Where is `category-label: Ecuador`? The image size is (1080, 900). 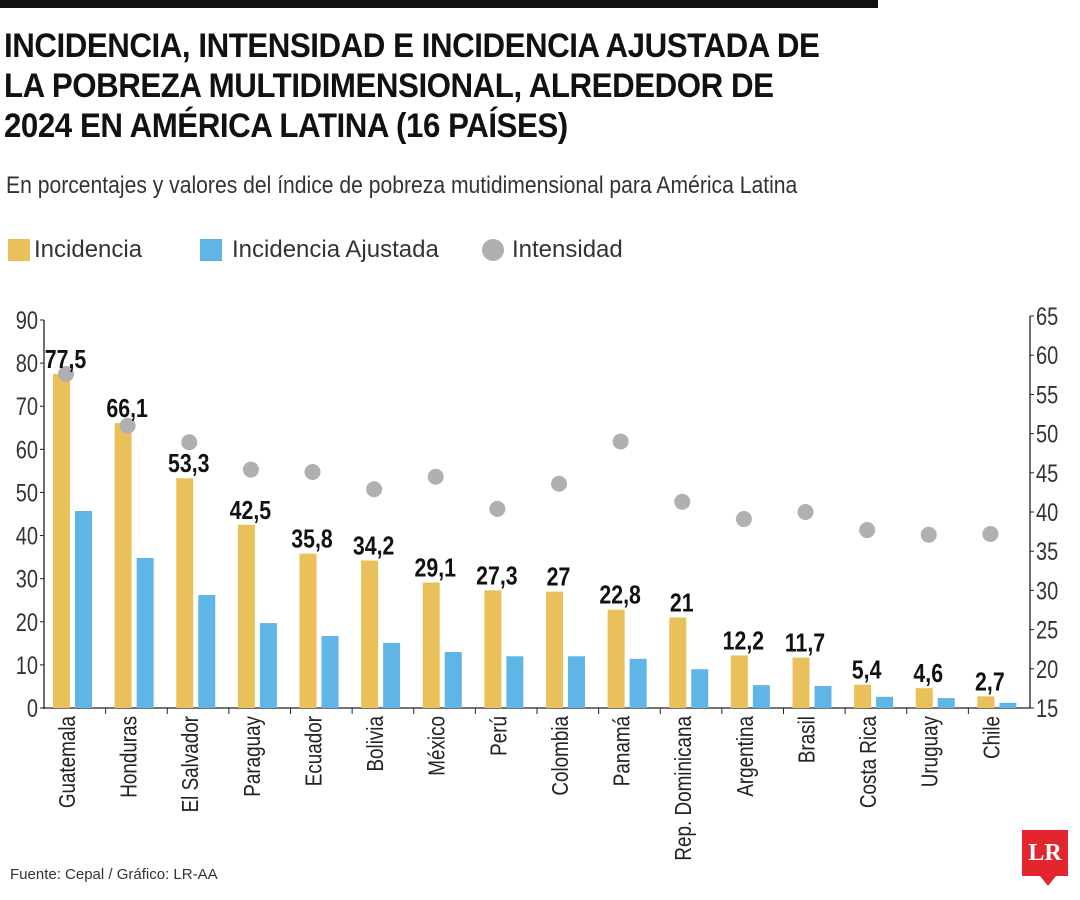
category-label: Ecuador is located at coordinates (314, 751).